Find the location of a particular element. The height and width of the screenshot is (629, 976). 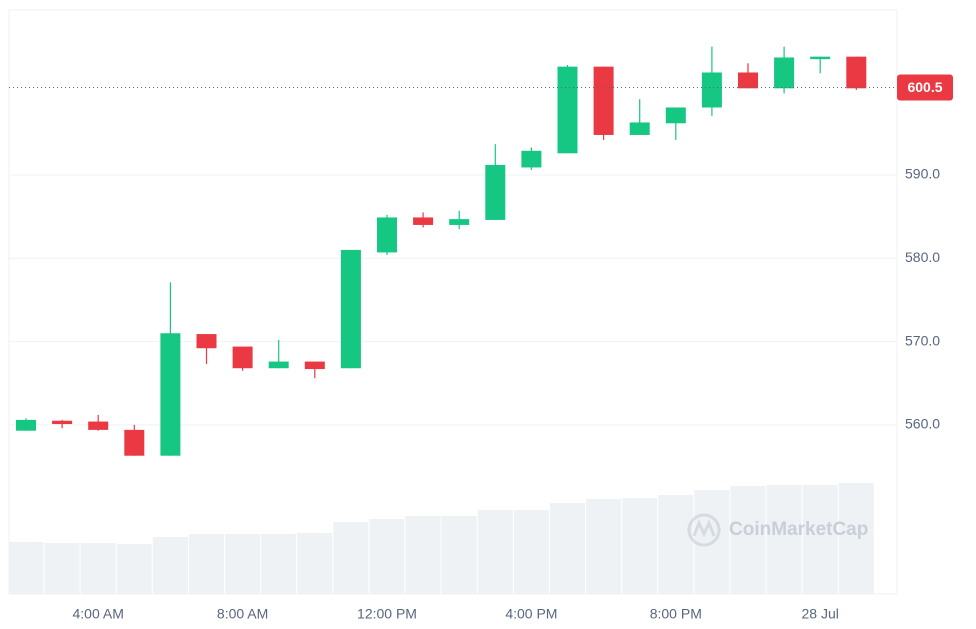

y-tick-label: 560.0 is located at coordinates (922, 424).